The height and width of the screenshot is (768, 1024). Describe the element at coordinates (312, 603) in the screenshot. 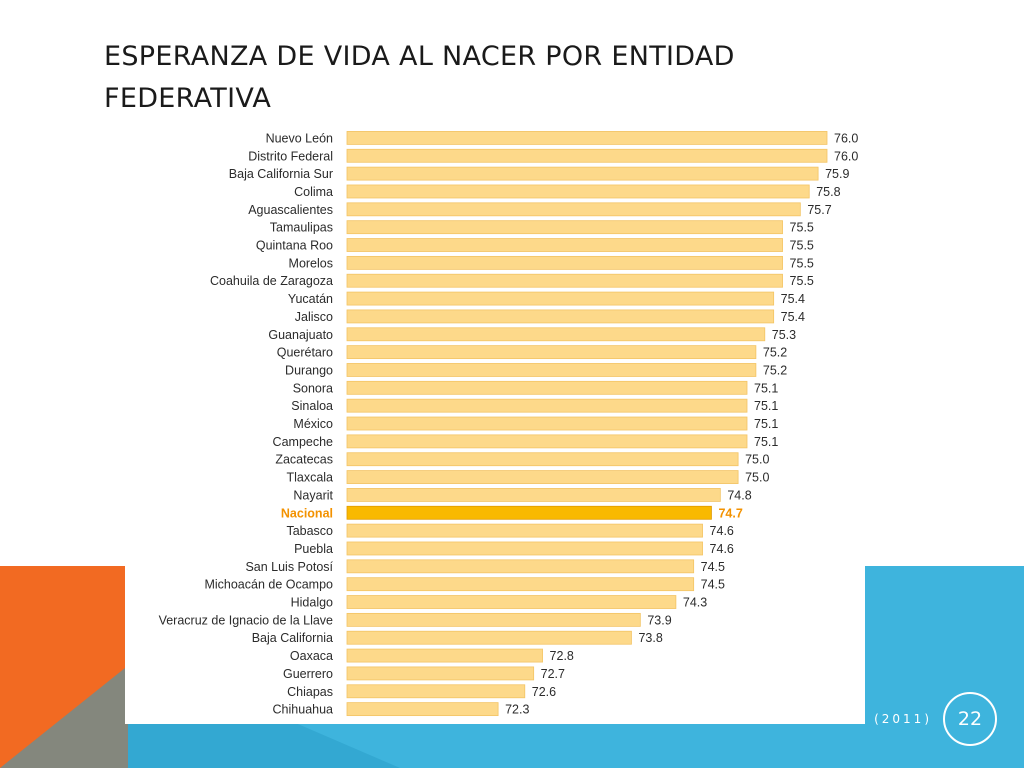

I see `category-label: Hidalgo` at that location.